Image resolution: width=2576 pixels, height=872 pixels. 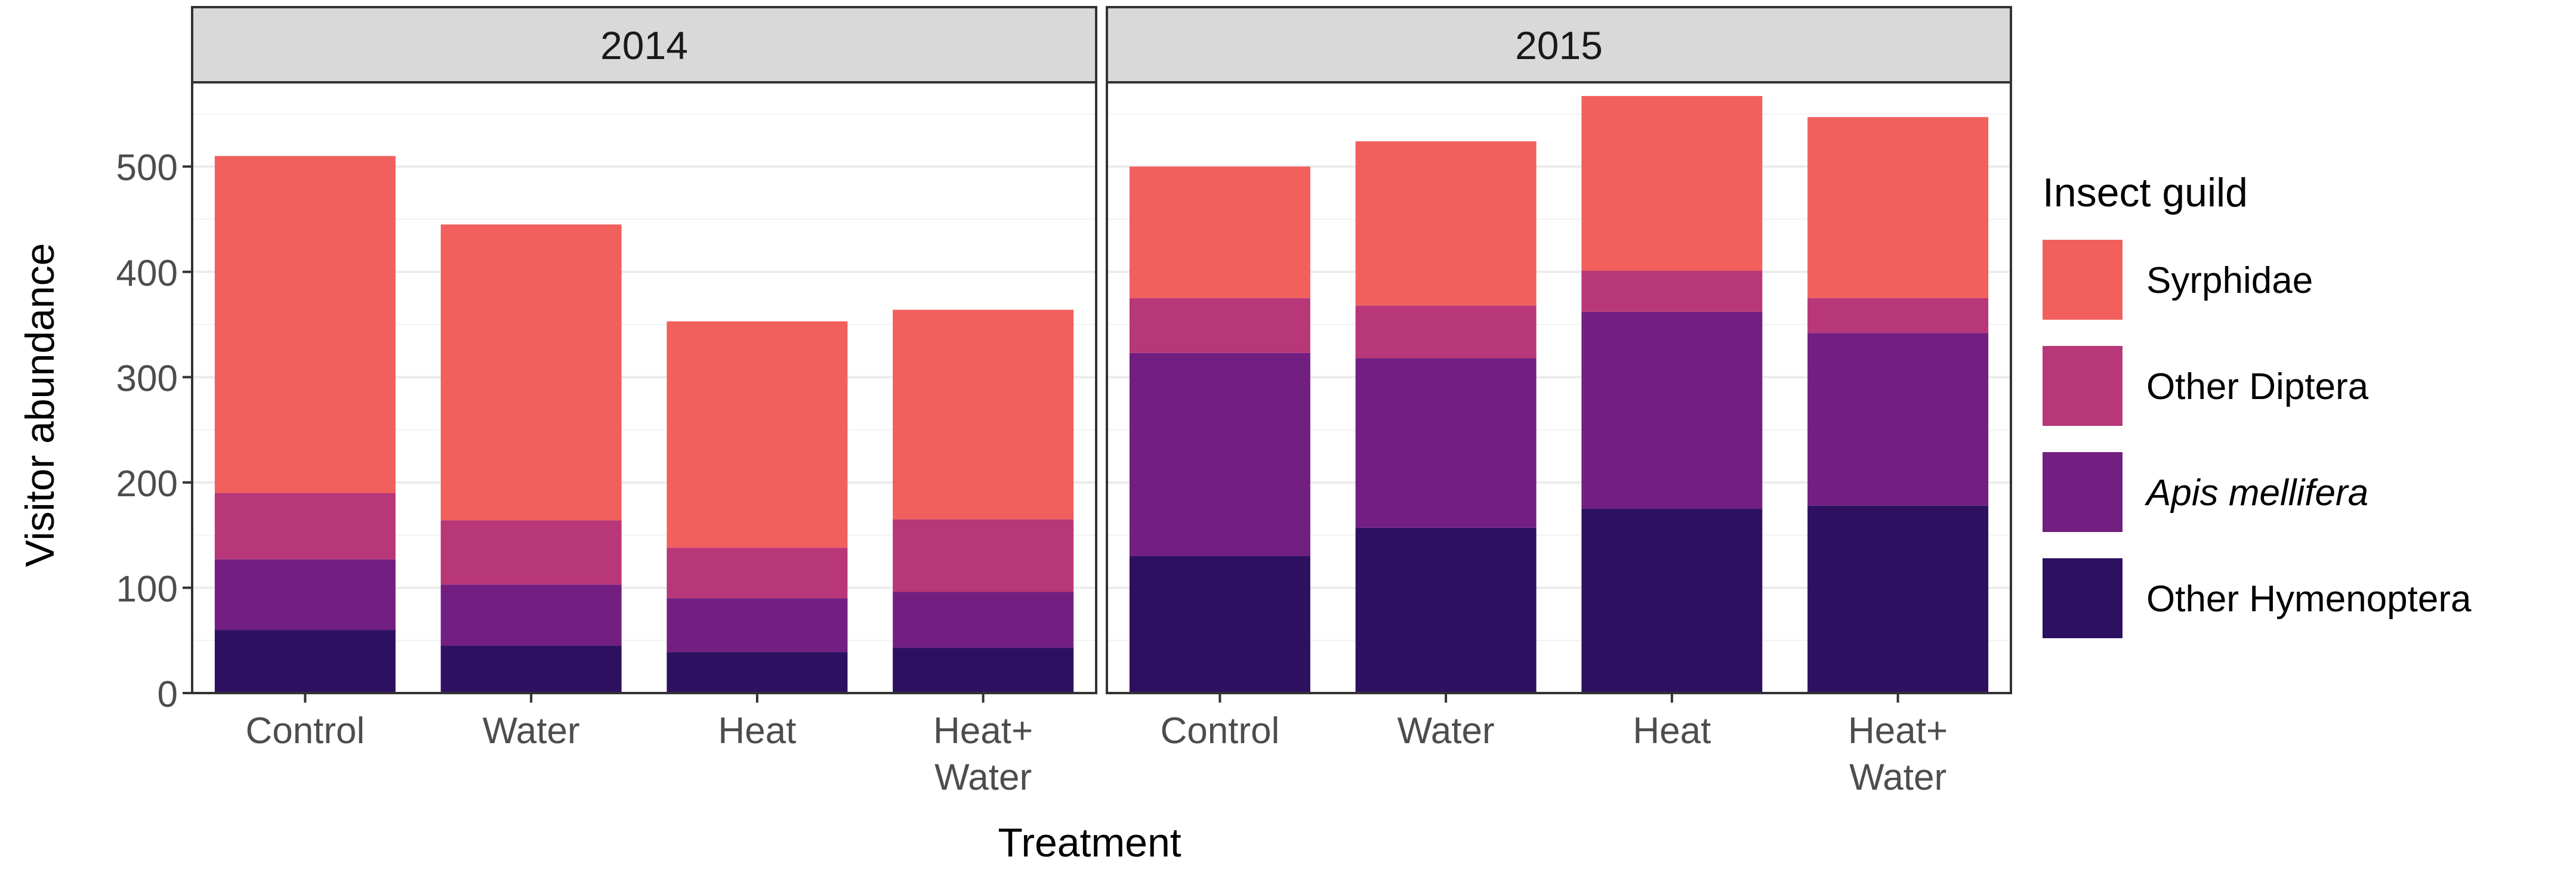 I want to click on facet-strip-label: 2014, so click(x=644, y=45).